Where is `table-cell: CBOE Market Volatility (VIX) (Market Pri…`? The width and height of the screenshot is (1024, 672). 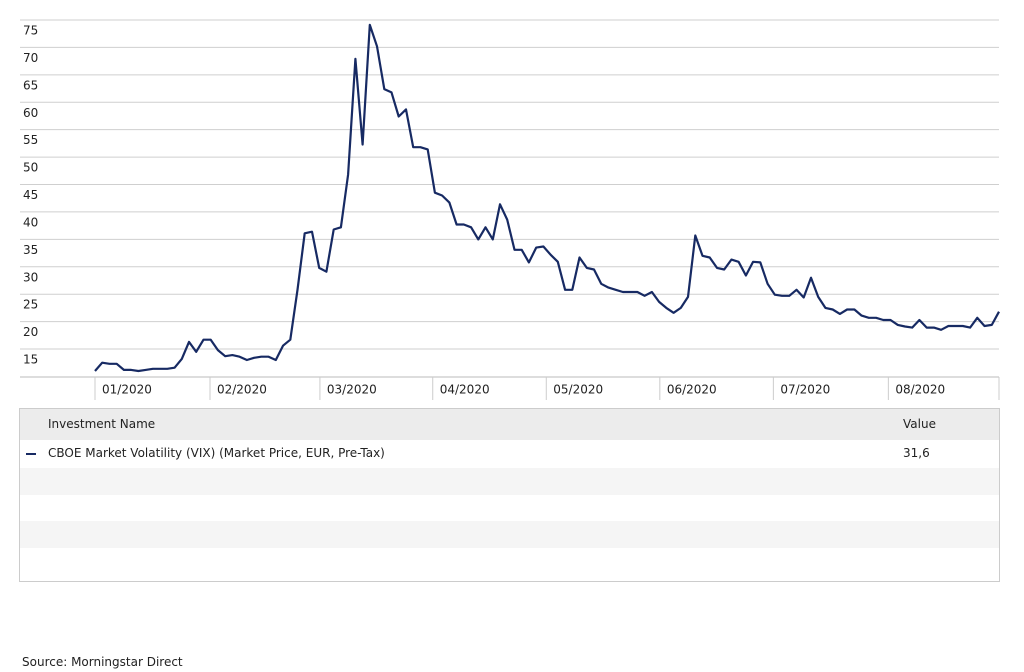
table-cell: CBOE Market Volatility (VIX) (Market Pri… is located at coordinates (216, 453).